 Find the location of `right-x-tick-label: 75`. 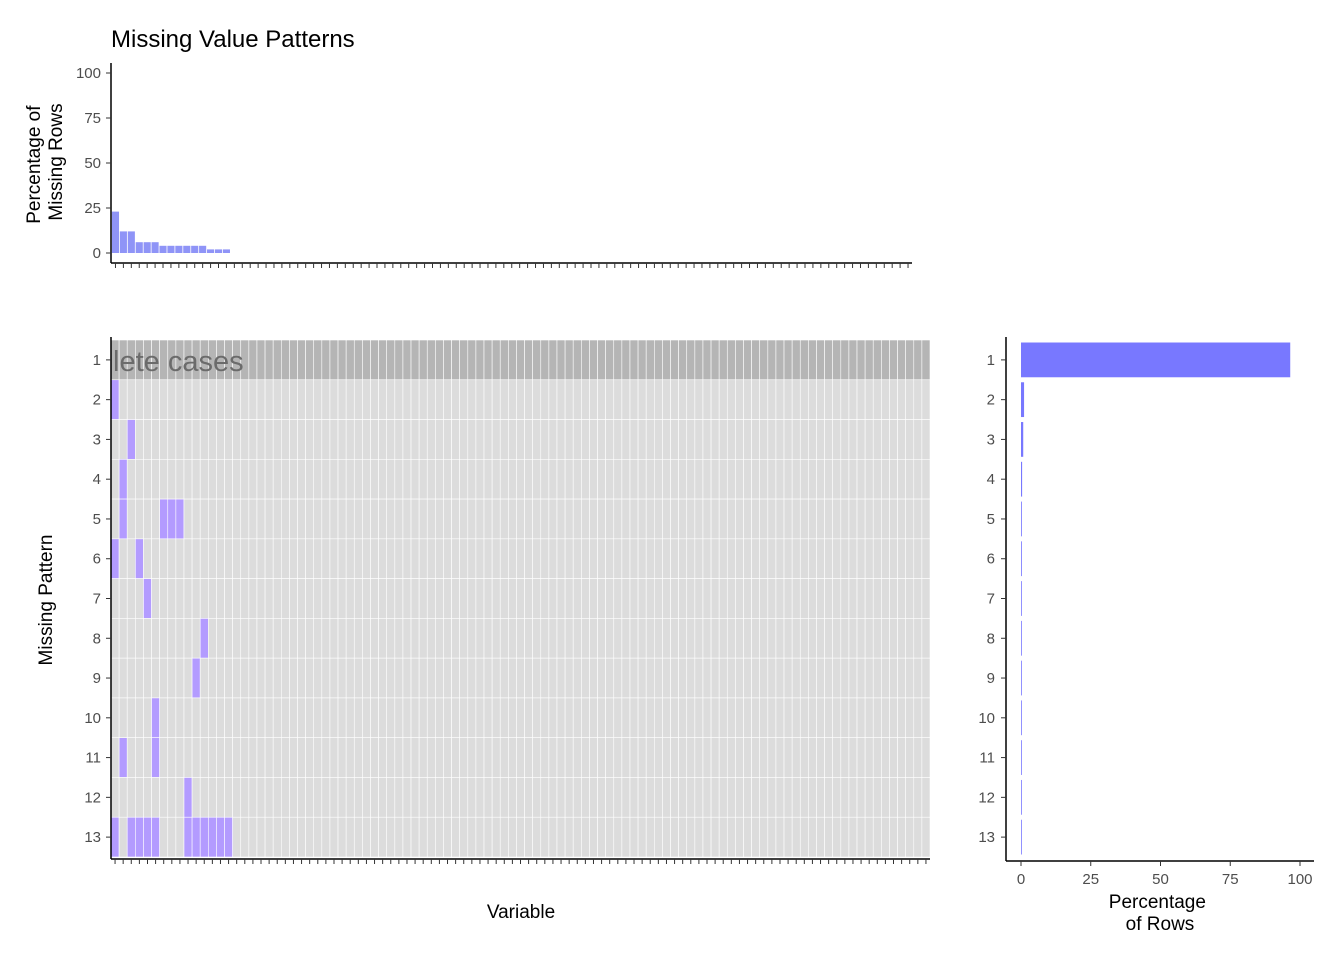

right-x-tick-label: 75 is located at coordinates (1230, 879).